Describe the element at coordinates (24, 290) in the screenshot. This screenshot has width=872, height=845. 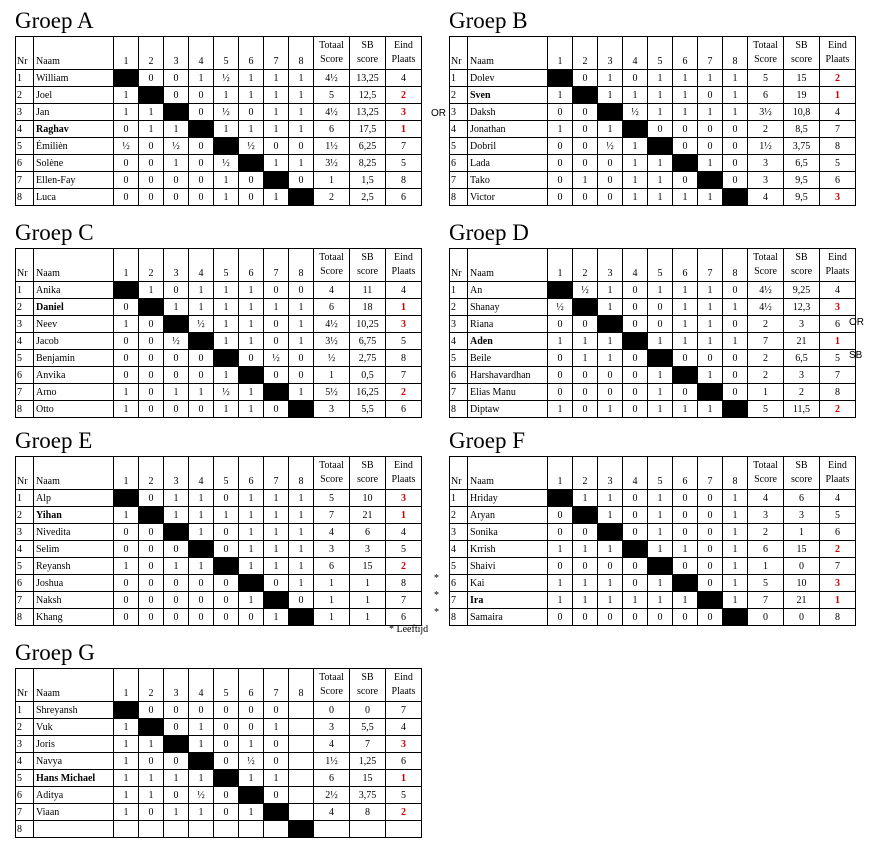
I see `player-nr: 1` at that location.